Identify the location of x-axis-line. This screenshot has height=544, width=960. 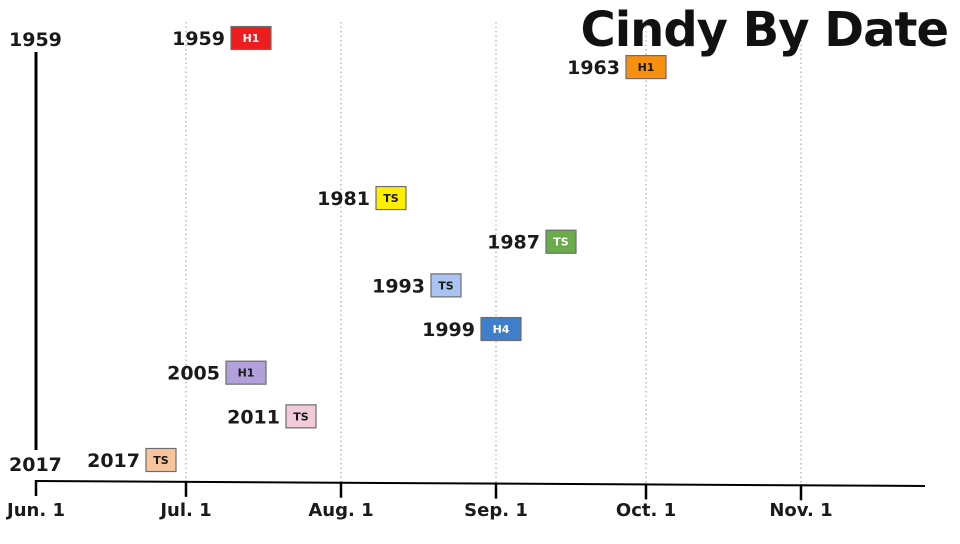
(480, 483).